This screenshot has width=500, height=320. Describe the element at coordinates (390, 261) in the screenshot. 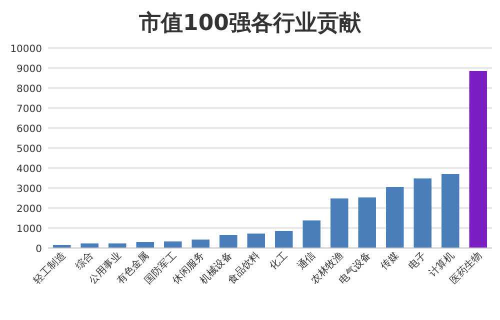

I see `x-tick-label: 传媒` at that location.